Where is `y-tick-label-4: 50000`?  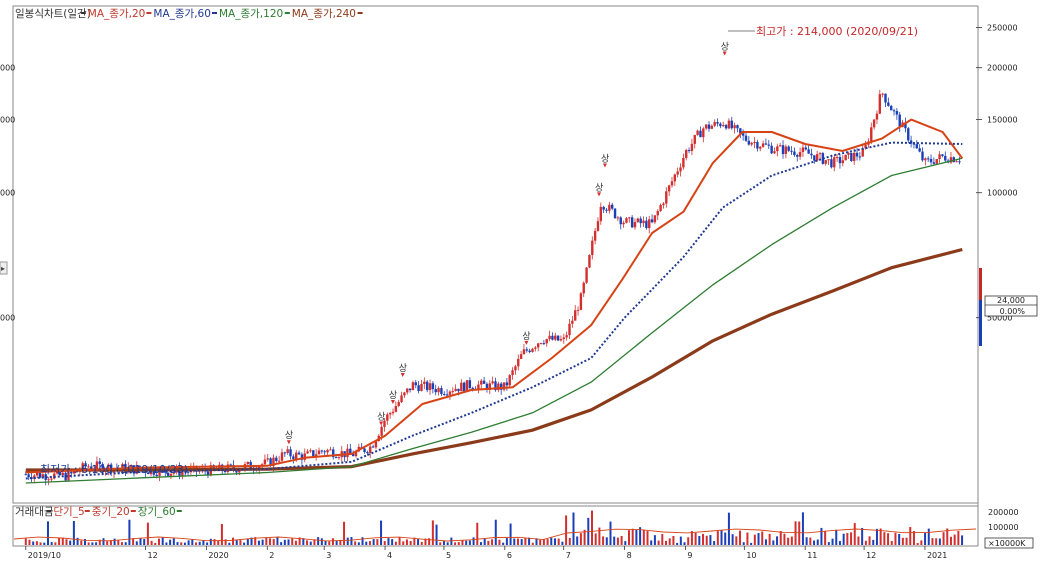 y-tick-label-4: 50000 is located at coordinates (999, 318).